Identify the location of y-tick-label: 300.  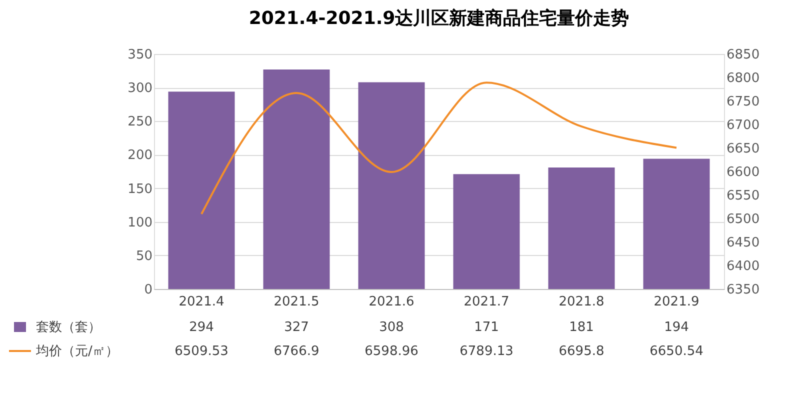
(140, 88).